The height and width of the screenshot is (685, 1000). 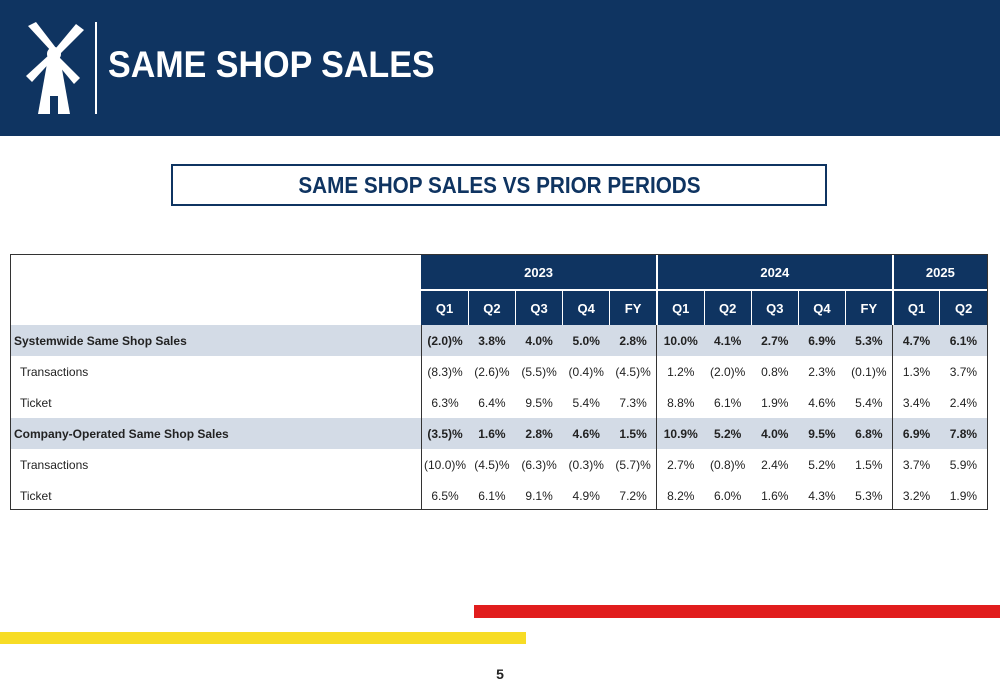 I want to click on quarter-header-cell: Q3, so click(x=538, y=307).